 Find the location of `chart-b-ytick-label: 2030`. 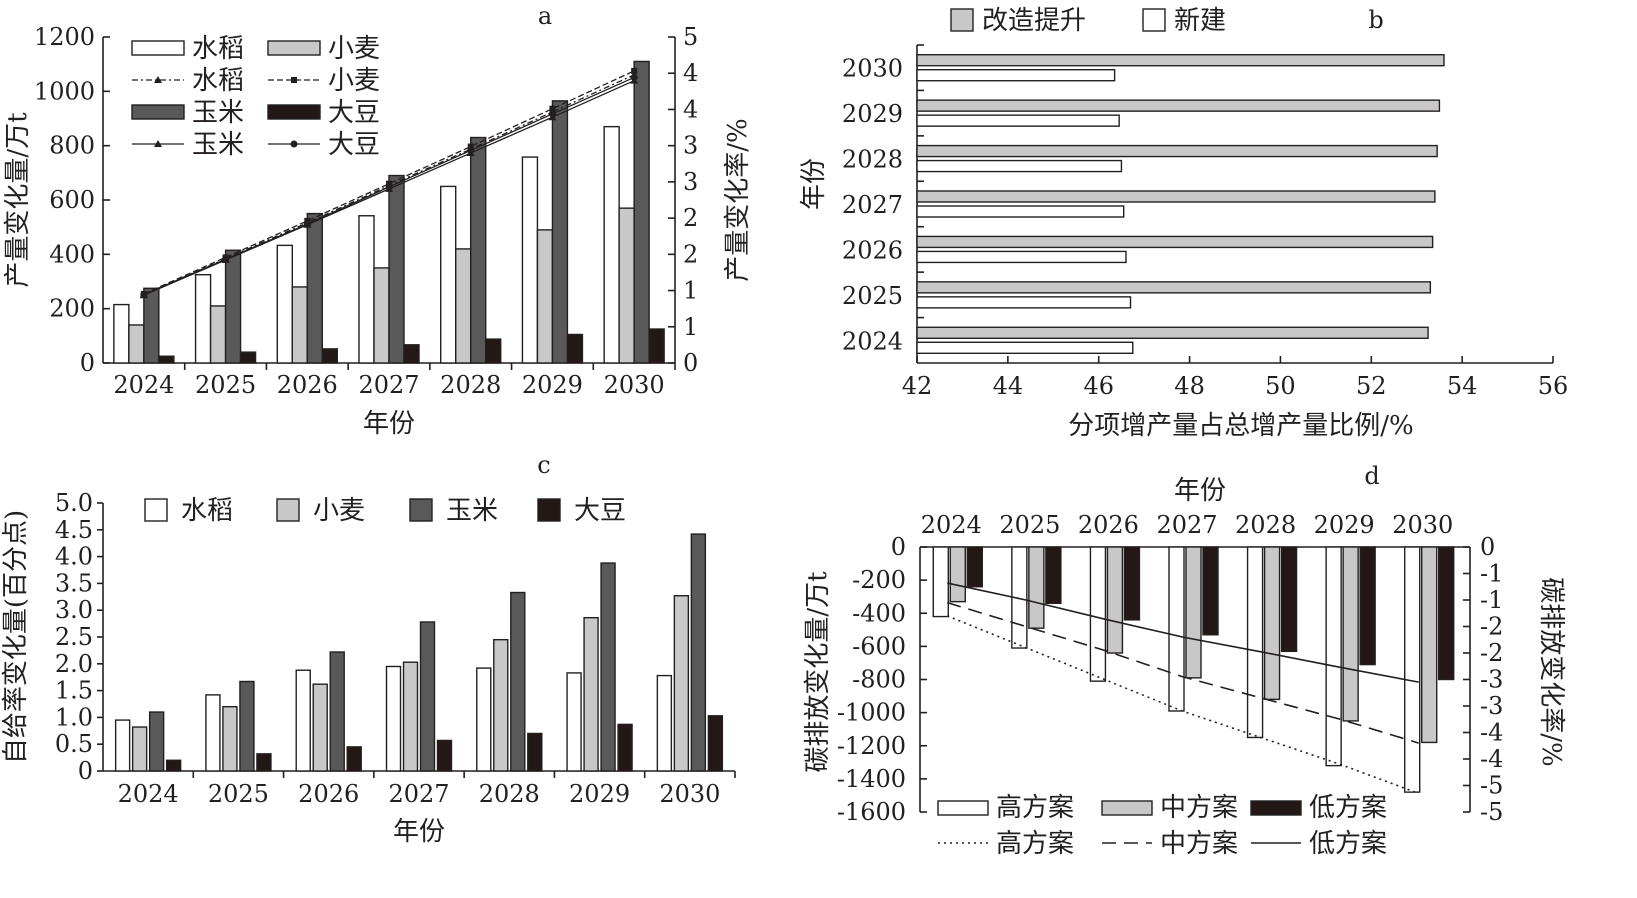

chart-b-ytick-label: 2030 is located at coordinates (872, 69).